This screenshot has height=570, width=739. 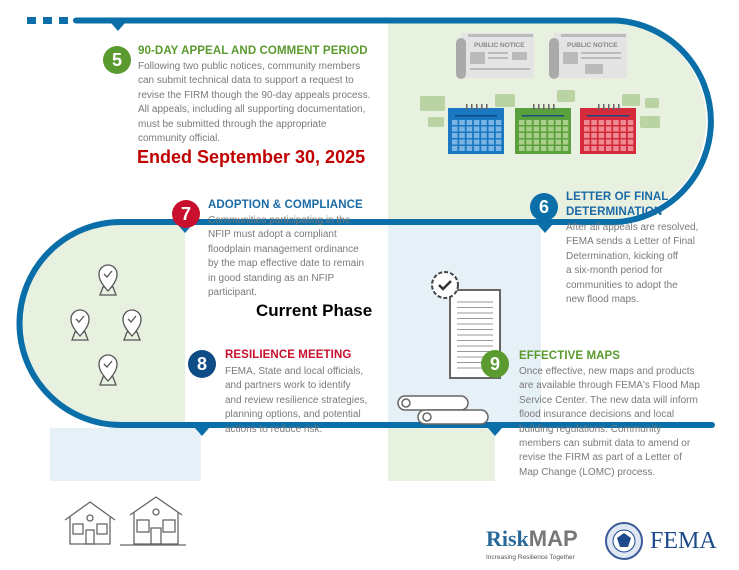 What do you see at coordinates (590, 429) in the screenshot?
I see `text-line: building regulations. Community` at bounding box center [590, 429].